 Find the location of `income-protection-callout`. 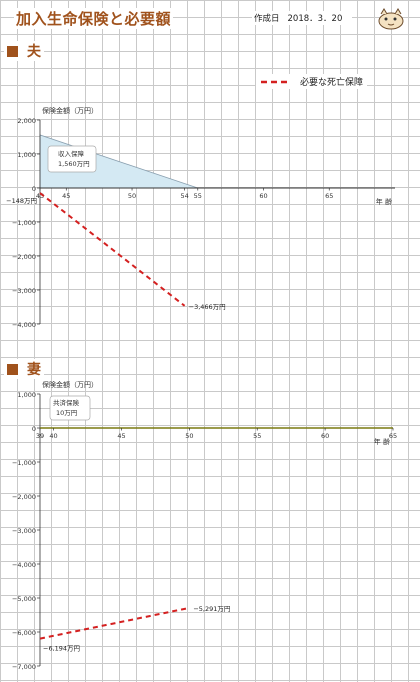

income-protection-callout is located at coordinates (72, 159).